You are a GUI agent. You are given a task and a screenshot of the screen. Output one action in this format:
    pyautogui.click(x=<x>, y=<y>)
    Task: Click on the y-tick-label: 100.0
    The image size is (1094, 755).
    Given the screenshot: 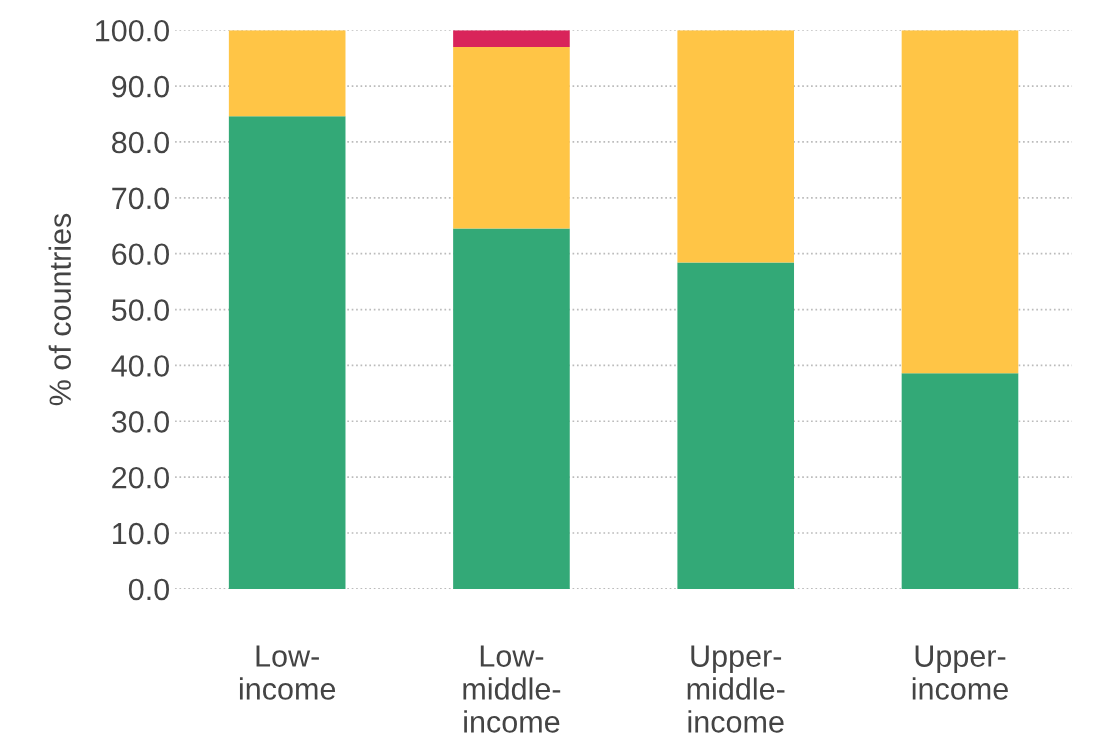 What is the action you would take?
    pyautogui.click(x=132, y=30)
    